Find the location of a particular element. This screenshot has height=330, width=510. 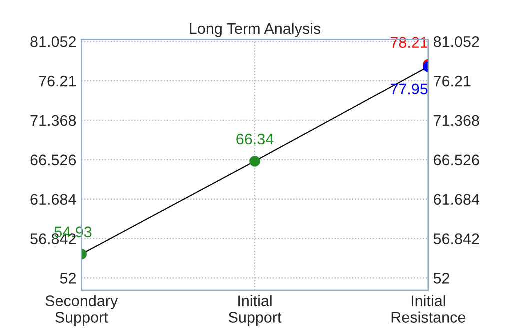

y2-tick-label: 61.684 is located at coordinates (457, 200).